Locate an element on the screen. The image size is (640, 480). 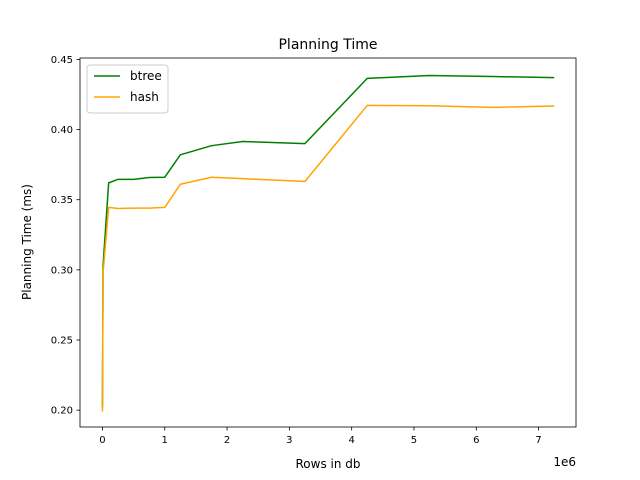
chart-title: Planning Time is located at coordinates (327, 45).